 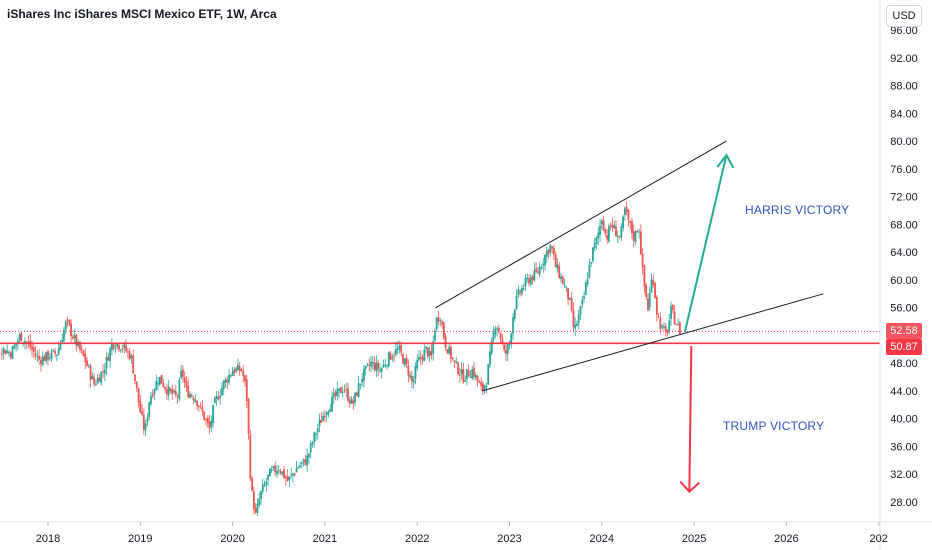 What do you see at coordinates (904, 16) in the screenshot?
I see `currency-button: USD` at bounding box center [904, 16].